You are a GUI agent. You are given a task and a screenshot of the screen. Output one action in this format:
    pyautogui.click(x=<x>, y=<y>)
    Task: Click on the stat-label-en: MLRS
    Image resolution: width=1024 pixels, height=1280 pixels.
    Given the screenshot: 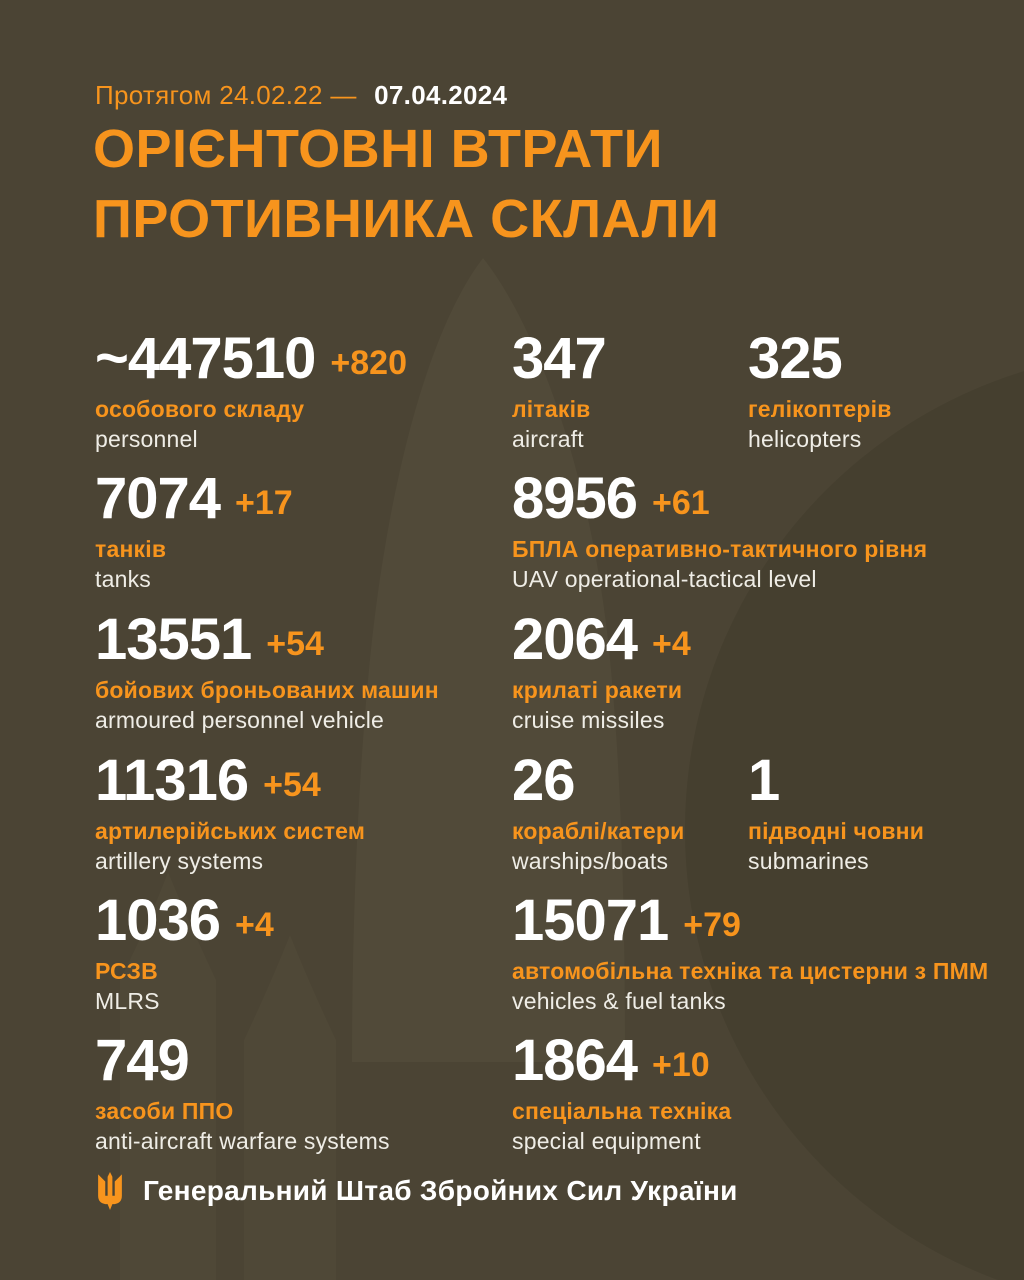 What is the action you would take?
    pyautogui.click(x=127, y=1001)
    